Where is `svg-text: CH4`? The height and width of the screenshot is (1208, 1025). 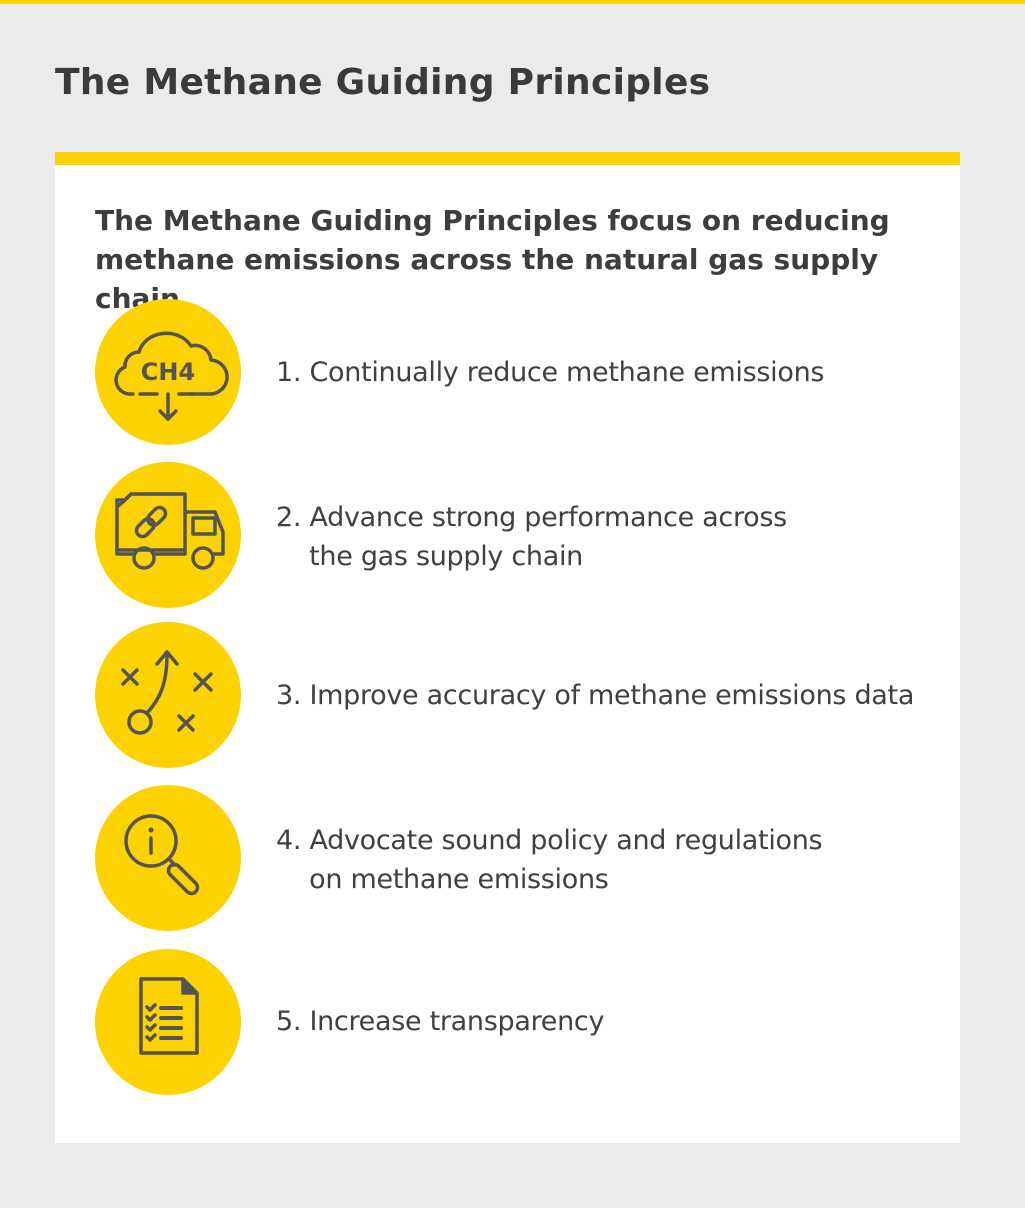 svg-text: CH4 is located at coordinates (168, 372).